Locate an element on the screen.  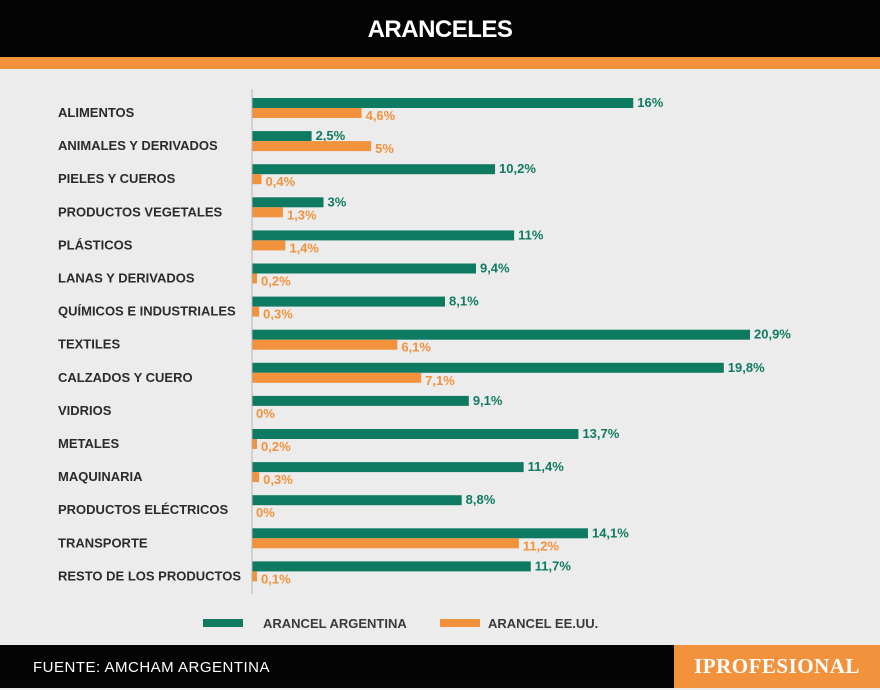
value-label-argentina: 9,1% is located at coordinates (488, 400).